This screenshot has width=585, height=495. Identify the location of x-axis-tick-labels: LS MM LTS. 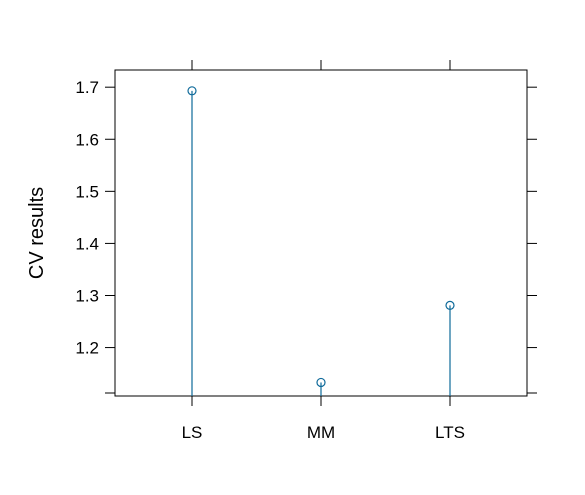
(323, 432).